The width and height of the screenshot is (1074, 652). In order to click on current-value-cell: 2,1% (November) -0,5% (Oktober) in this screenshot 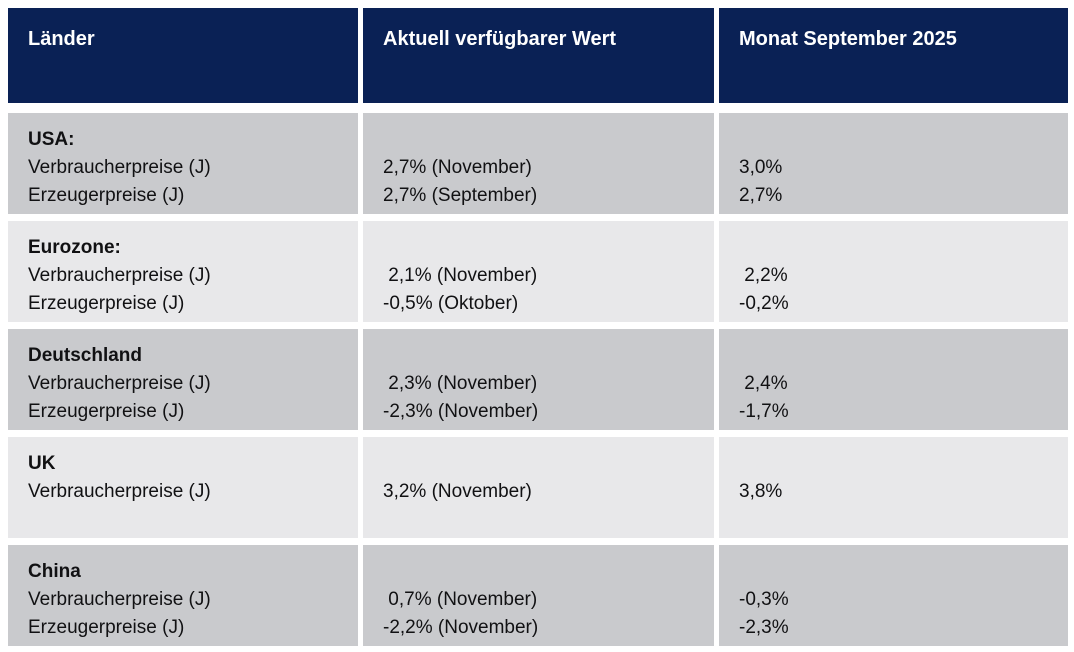, I will do `click(538, 271)`.